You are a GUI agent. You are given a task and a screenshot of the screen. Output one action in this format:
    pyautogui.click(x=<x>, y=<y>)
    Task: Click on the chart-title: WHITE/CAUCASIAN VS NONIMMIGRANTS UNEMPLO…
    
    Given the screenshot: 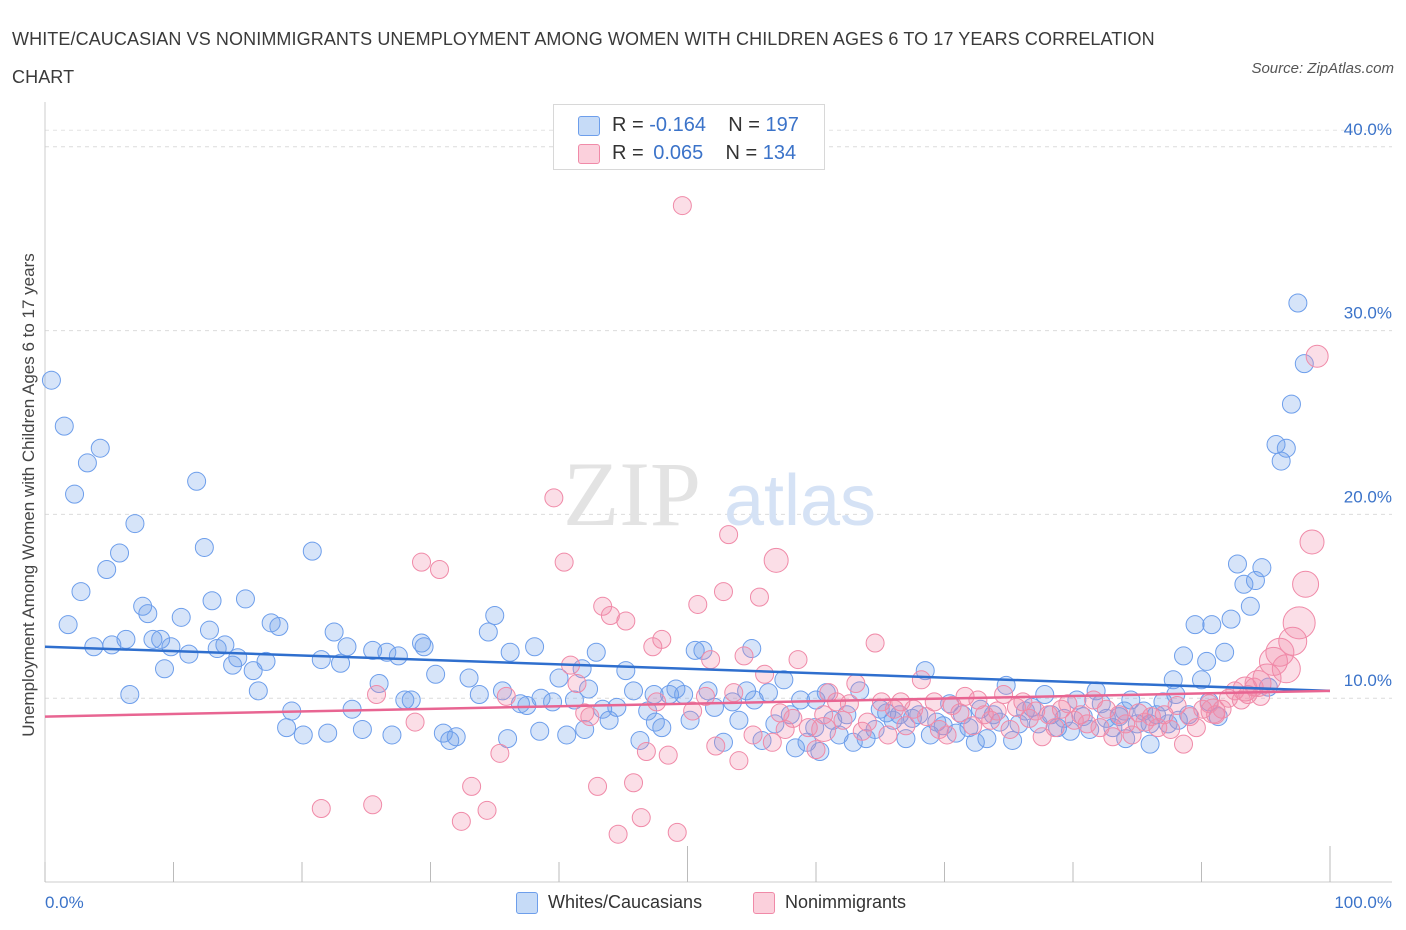 What is the action you would take?
    pyautogui.click(x=583, y=58)
    